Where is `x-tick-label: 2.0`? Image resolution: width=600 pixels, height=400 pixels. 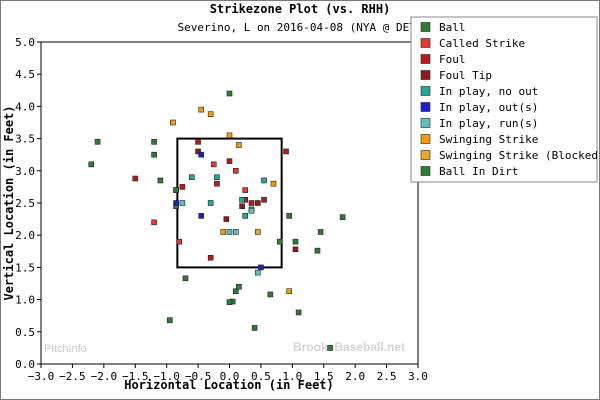
x-tick-label: 2.0 is located at coordinates (355, 376).